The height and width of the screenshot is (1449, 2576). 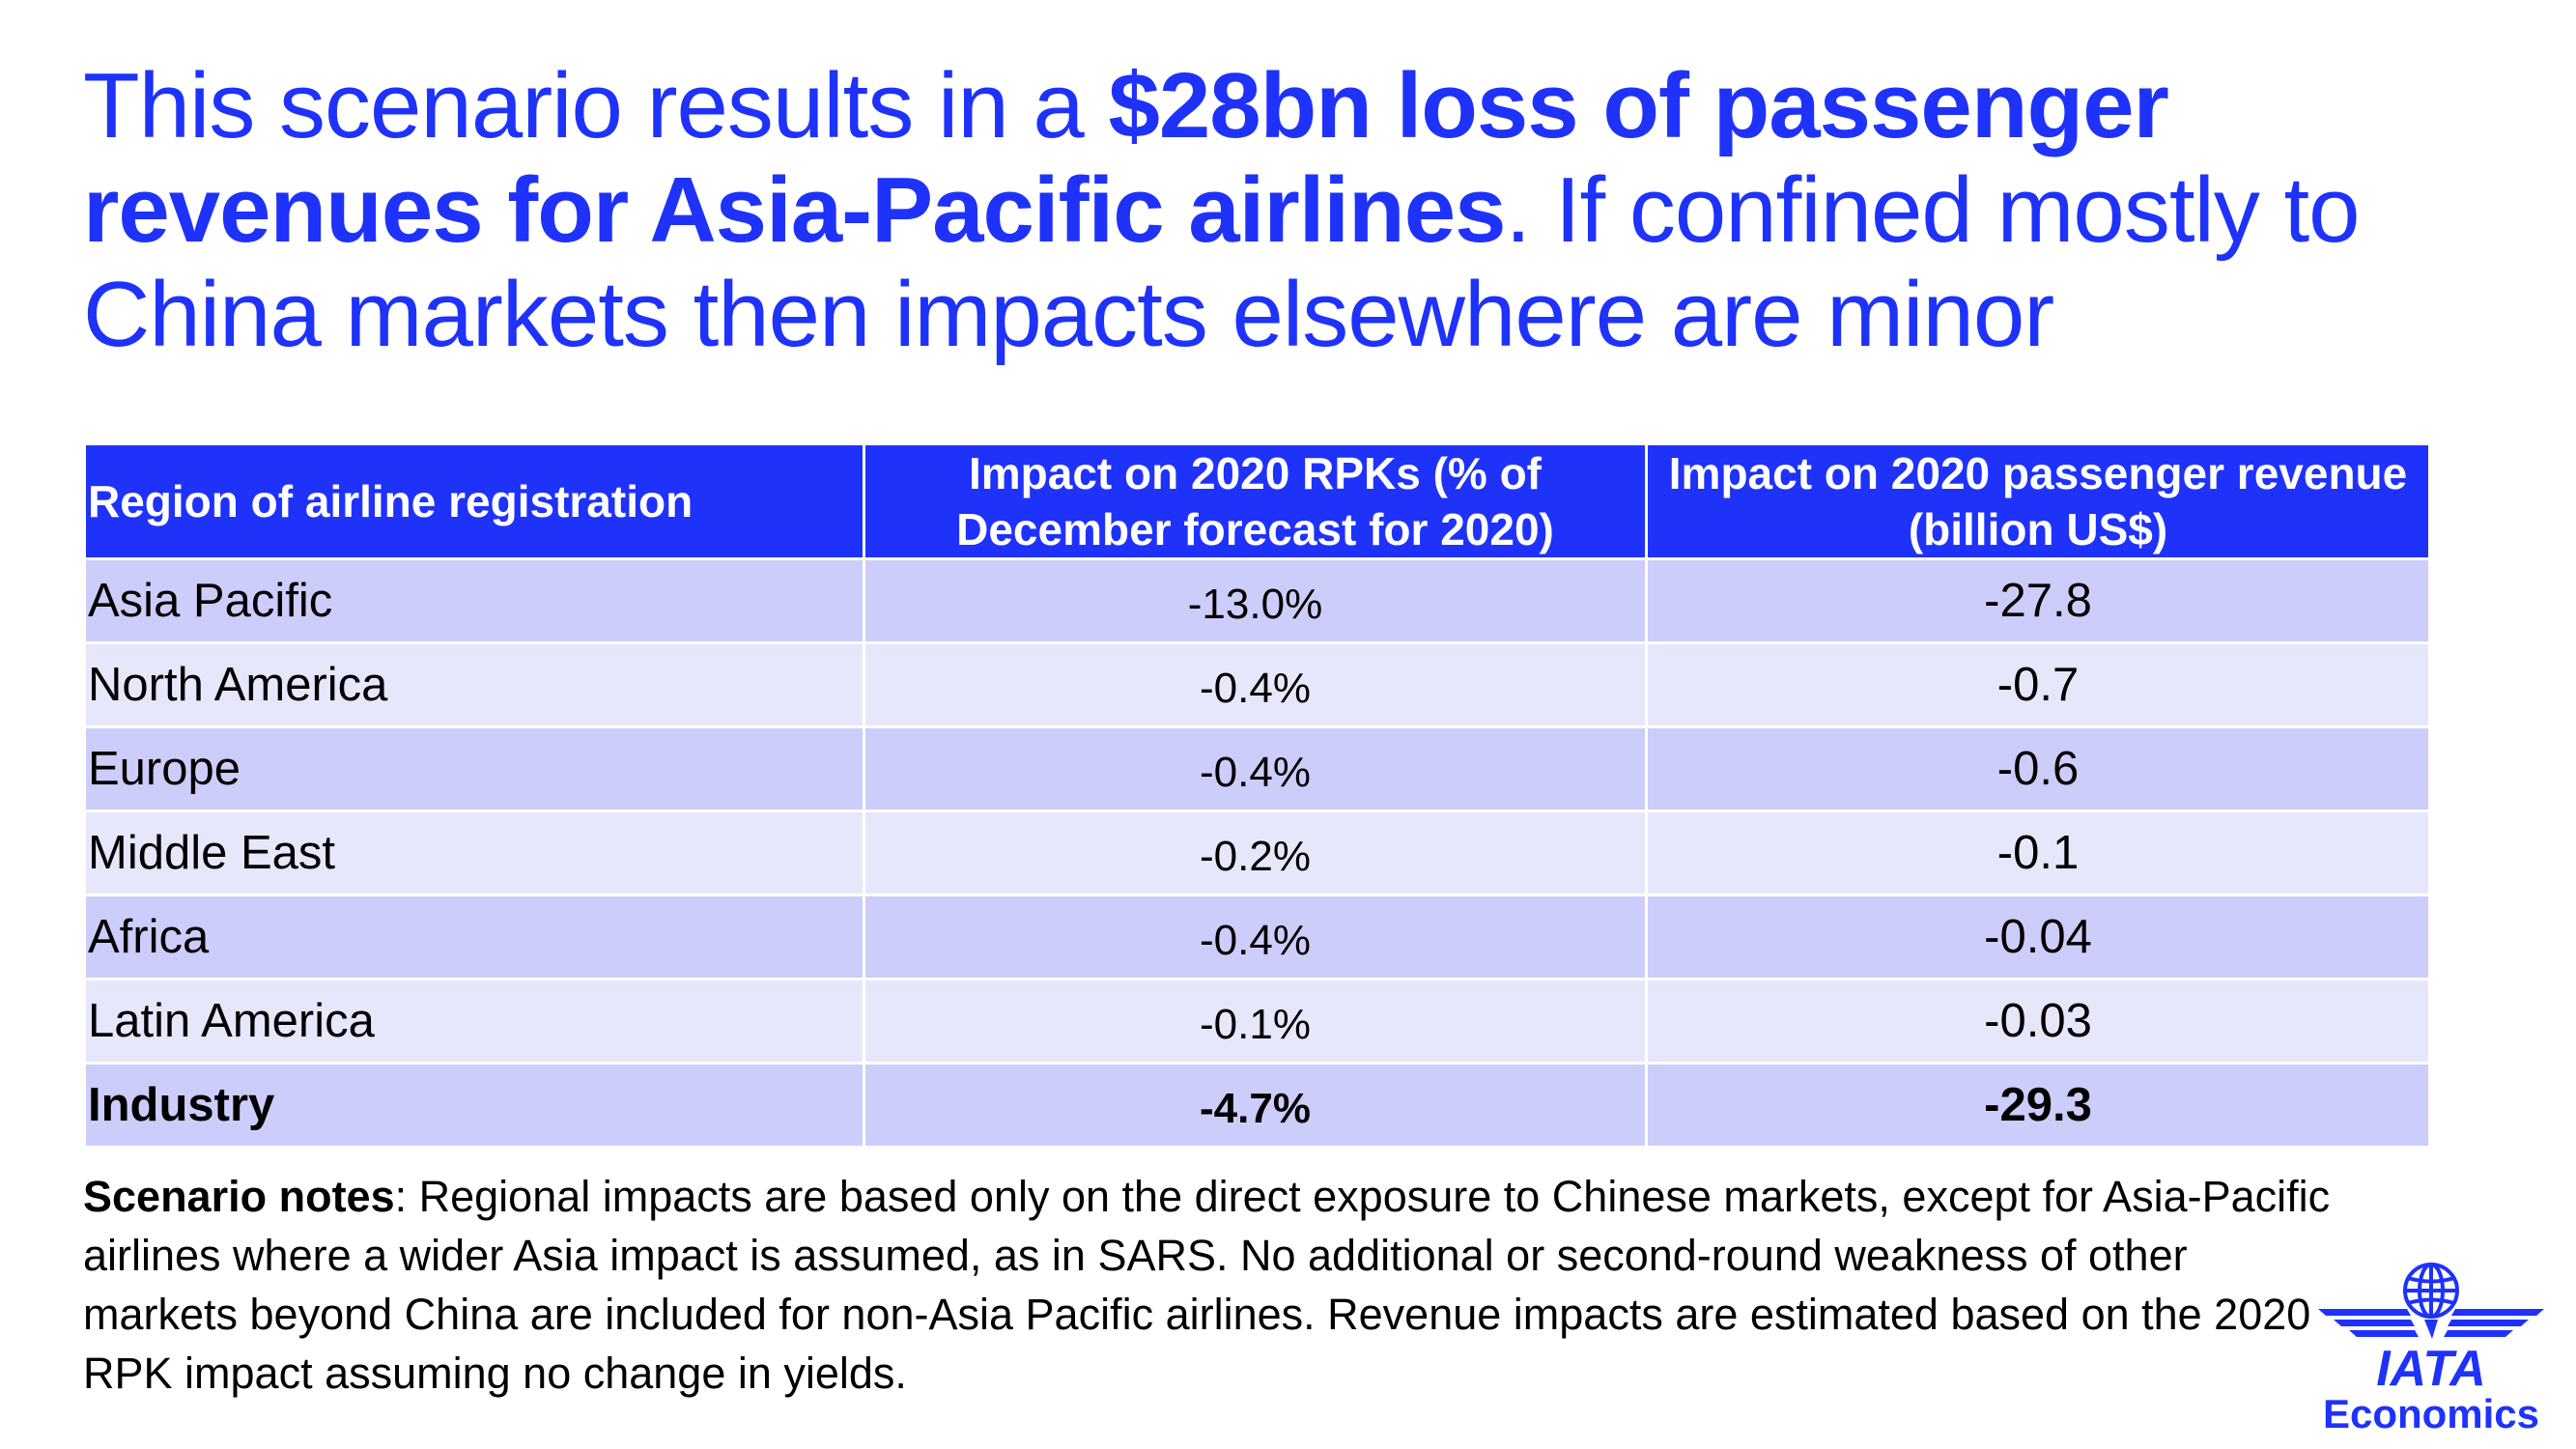 I want to click on table-row: Middle East -0.2% -0.1, so click(x=1257, y=853).